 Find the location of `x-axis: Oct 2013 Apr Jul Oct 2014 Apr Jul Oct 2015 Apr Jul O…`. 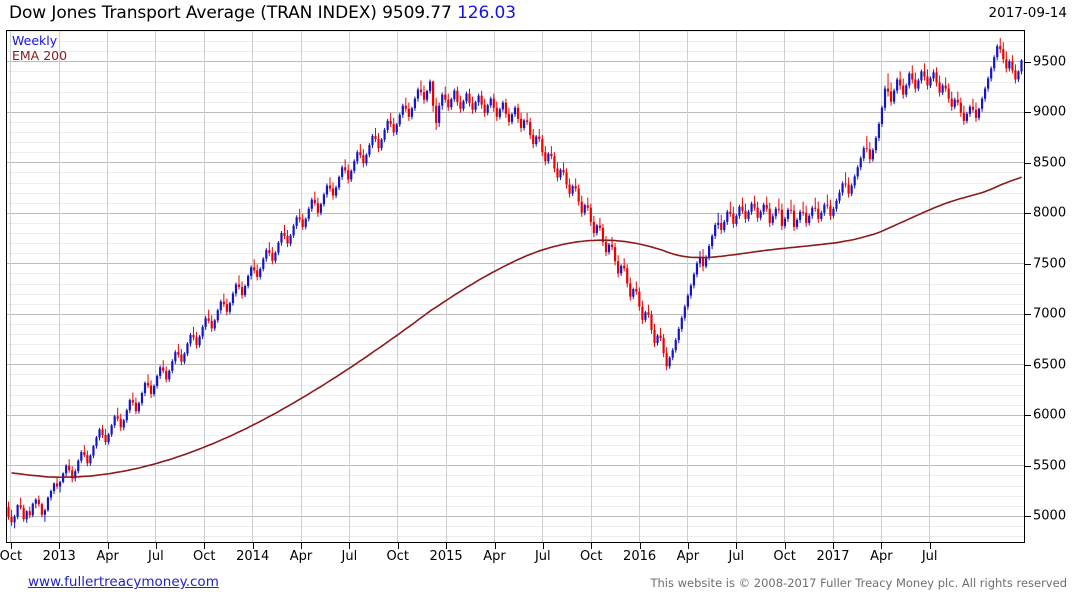

x-axis: Oct 2013 Apr Jul Oct 2014 Apr Jul Oct 2015 Apr Jul O… is located at coordinates (512, 555).